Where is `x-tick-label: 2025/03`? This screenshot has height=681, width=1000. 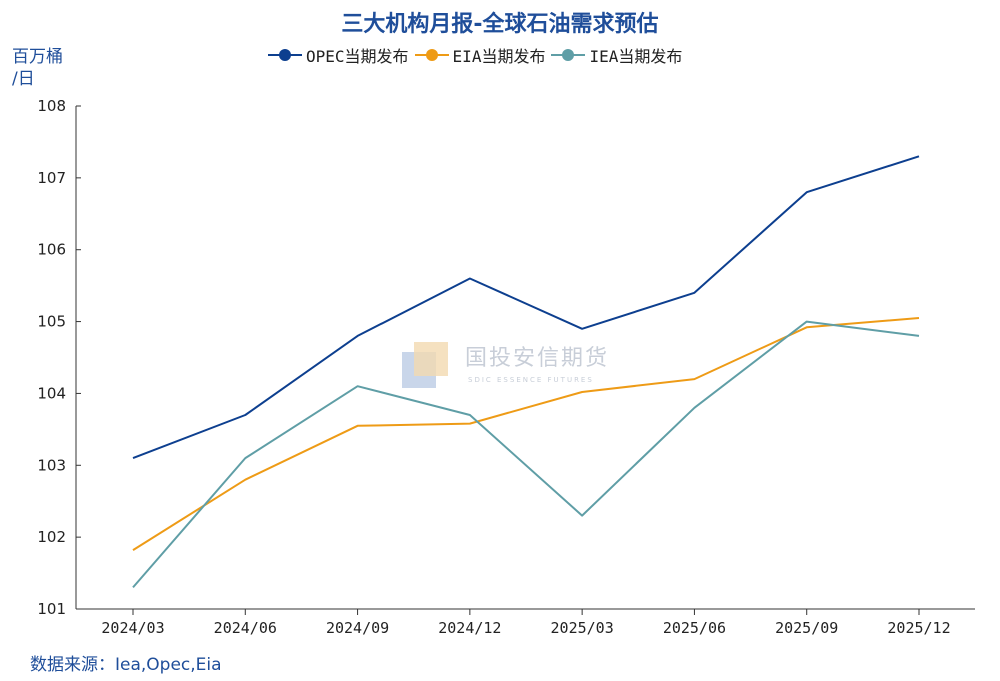
x-tick-label: 2025/03 is located at coordinates (582, 628).